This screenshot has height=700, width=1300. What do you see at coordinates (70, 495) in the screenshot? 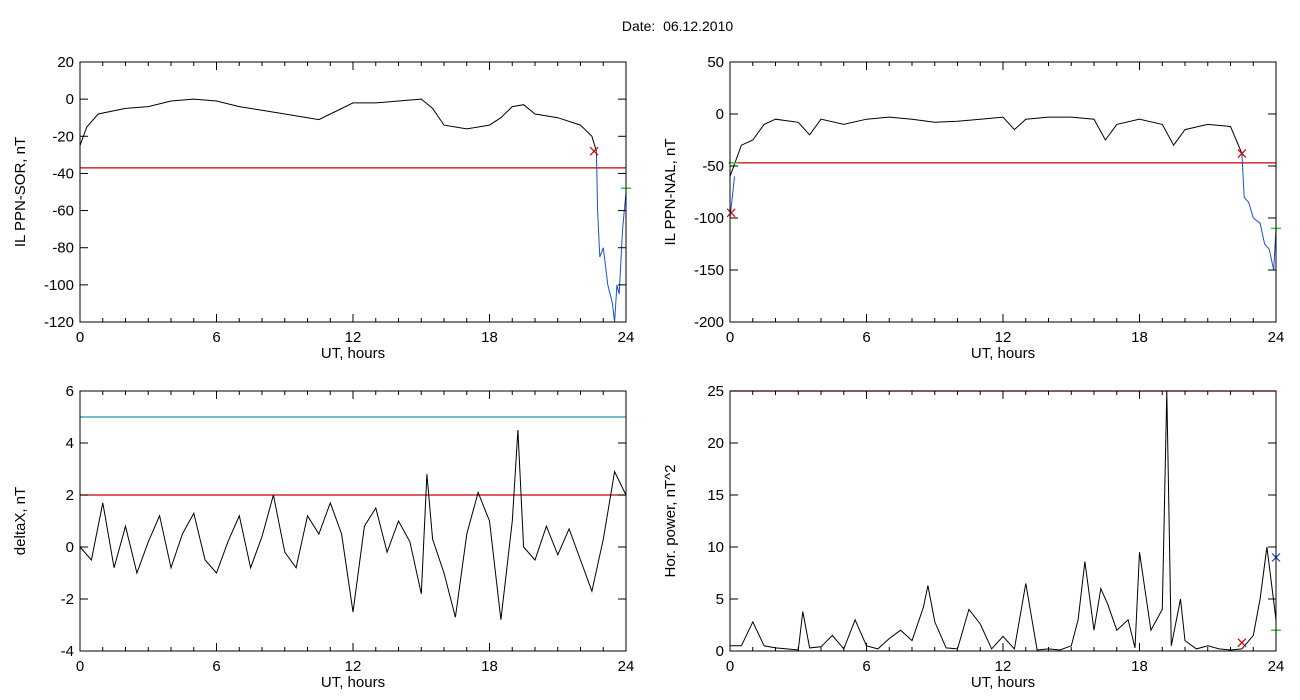
I see `y-tick-label: 2` at bounding box center [70, 495].